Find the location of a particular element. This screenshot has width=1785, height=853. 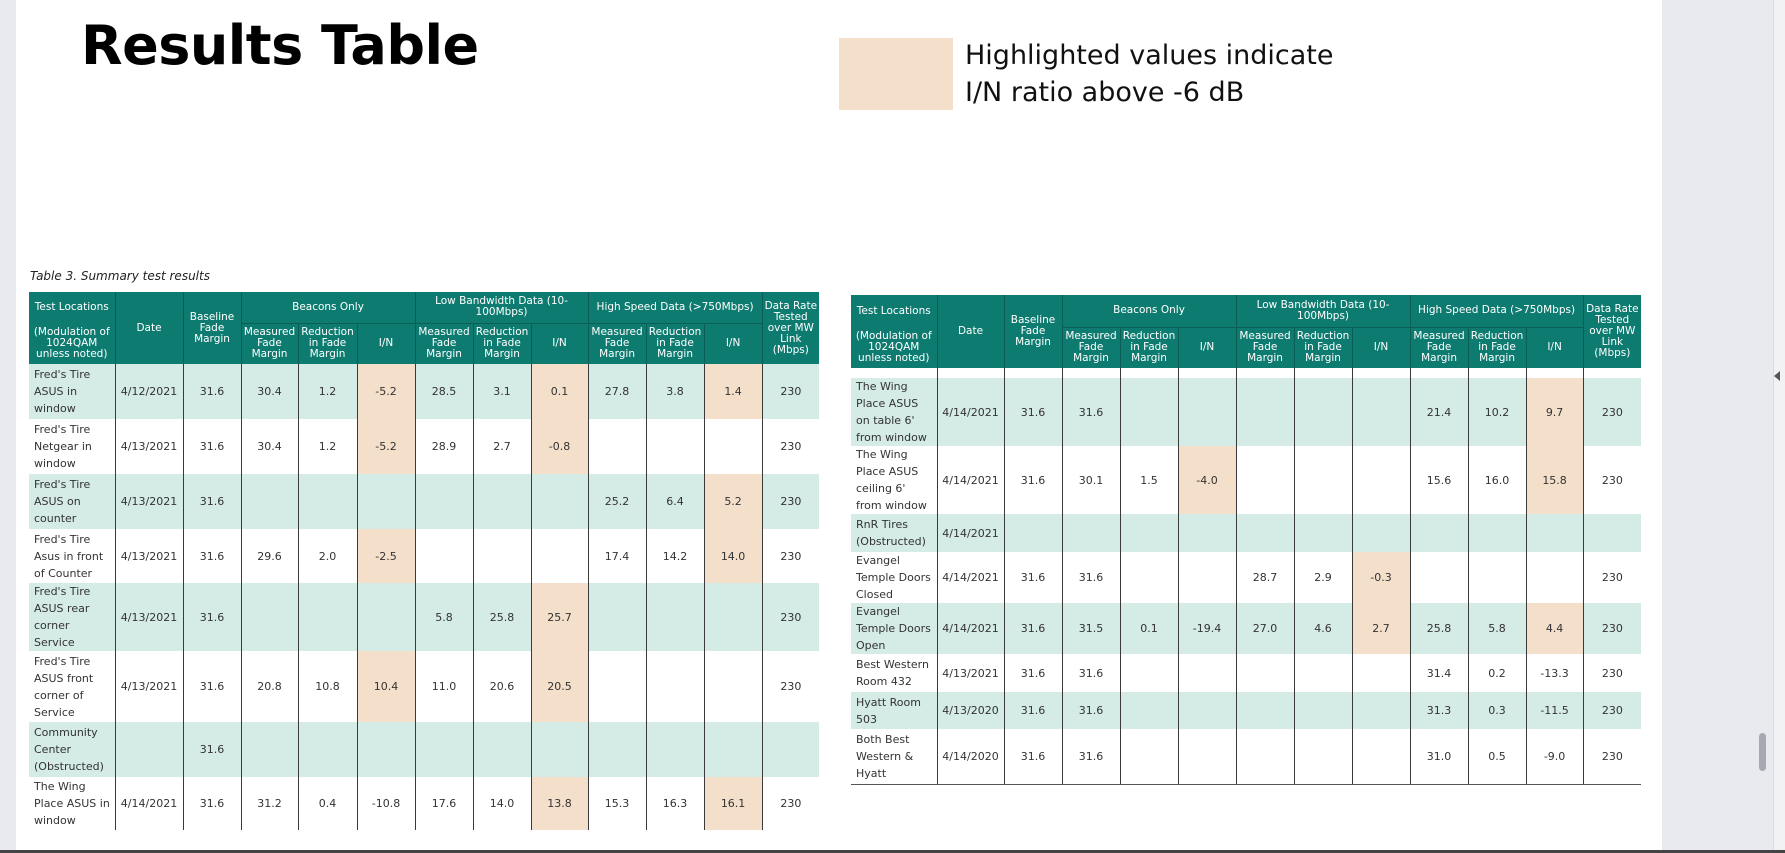

expand-panel-arrow-icon is located at coordinates (1777, 376).